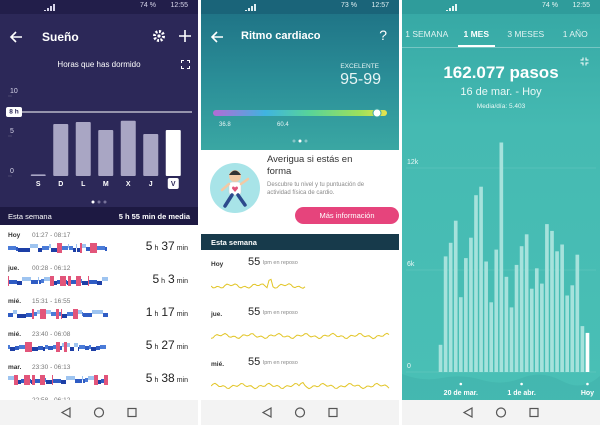 The height and width of the screenshot is (425, 600). What do you see at coordinates (300, 325) in the screenshot?
I see `heart-row: jue. 55 lpm en reposo` at bounding box center [300, 325].